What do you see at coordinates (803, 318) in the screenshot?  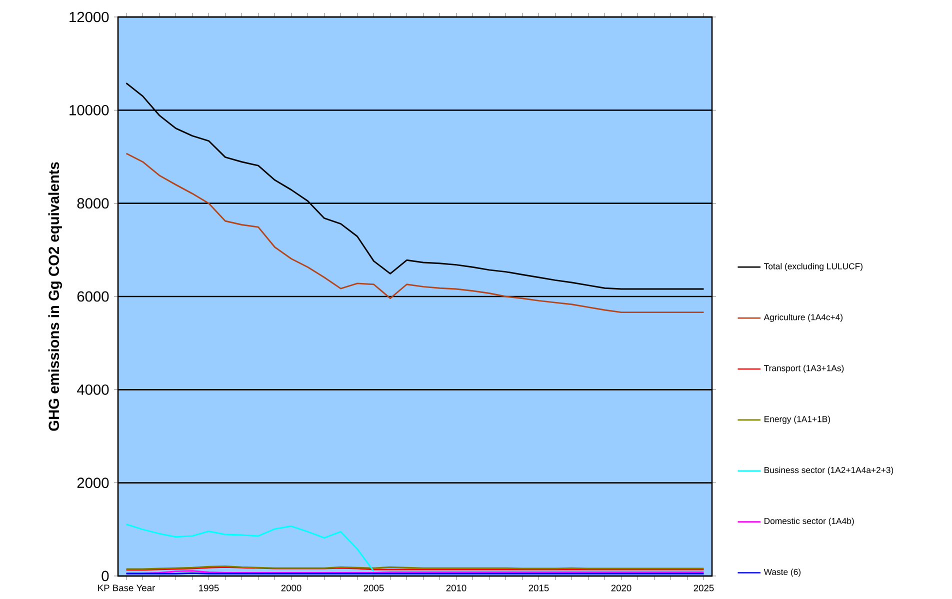 I see `legend-label: Agriculture (1A4c+4)` at bounding box center [803, 318].